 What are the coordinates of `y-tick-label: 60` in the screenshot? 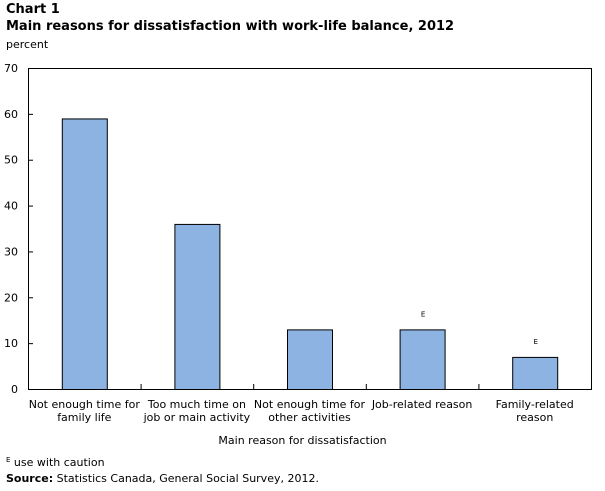 It's located at (11, 114).